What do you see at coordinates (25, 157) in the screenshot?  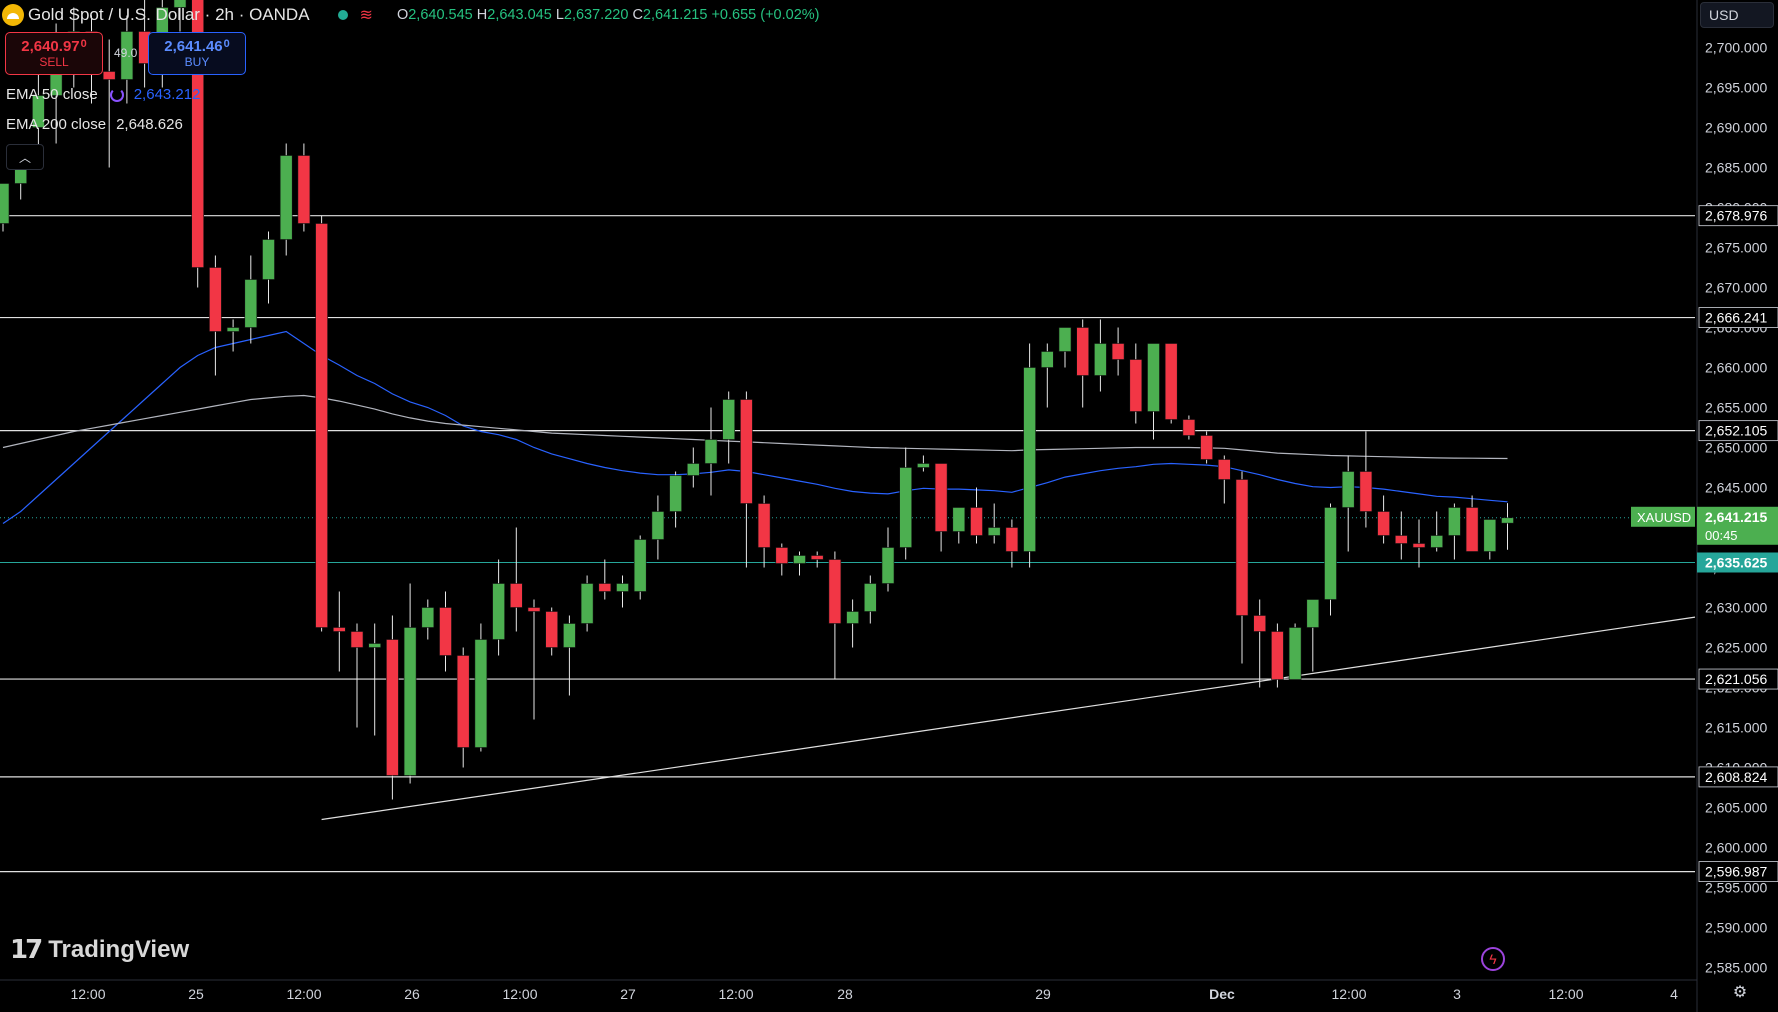 I see `collapse-legend-button: ︿` at bounding box center [25, 157].